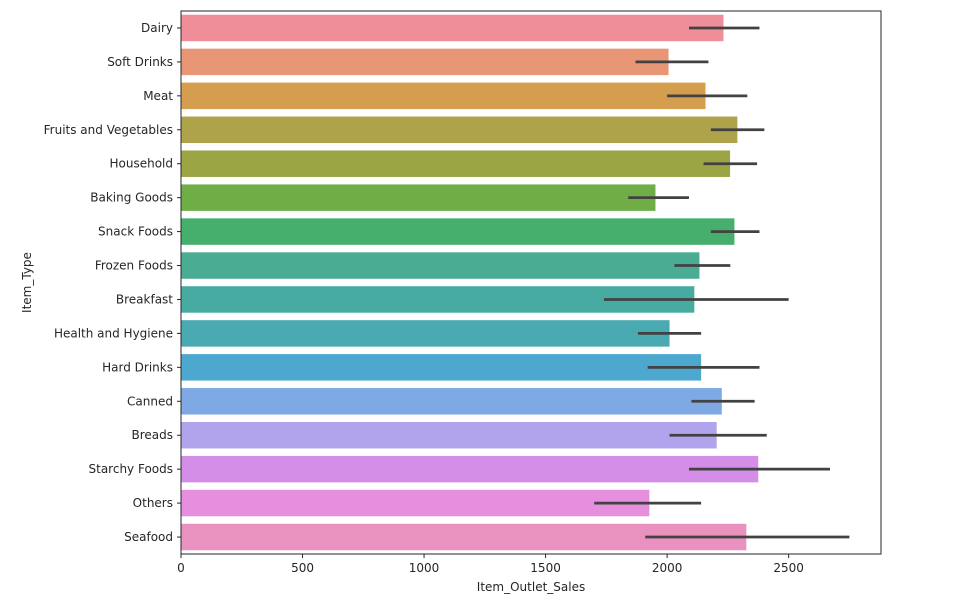 This screenshot has height=605, width=971. What do you see at coordinates (667, 568) in the screenshot?
I see `x-tick-label: 2000` at bounding box center [667, 568].